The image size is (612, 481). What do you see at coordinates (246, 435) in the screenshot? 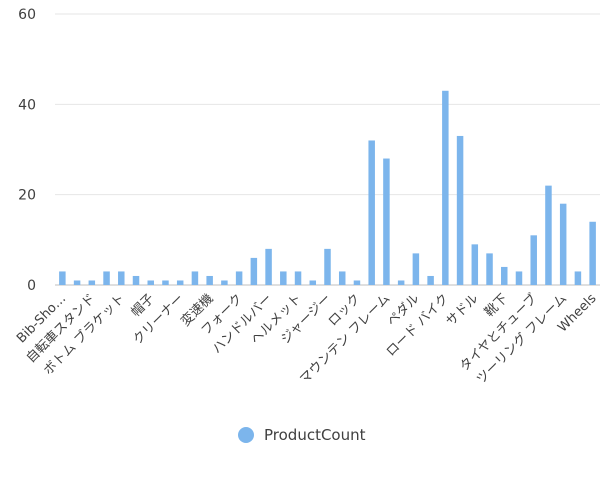
I see `legend-swatch` at bounding box center [246, 435].